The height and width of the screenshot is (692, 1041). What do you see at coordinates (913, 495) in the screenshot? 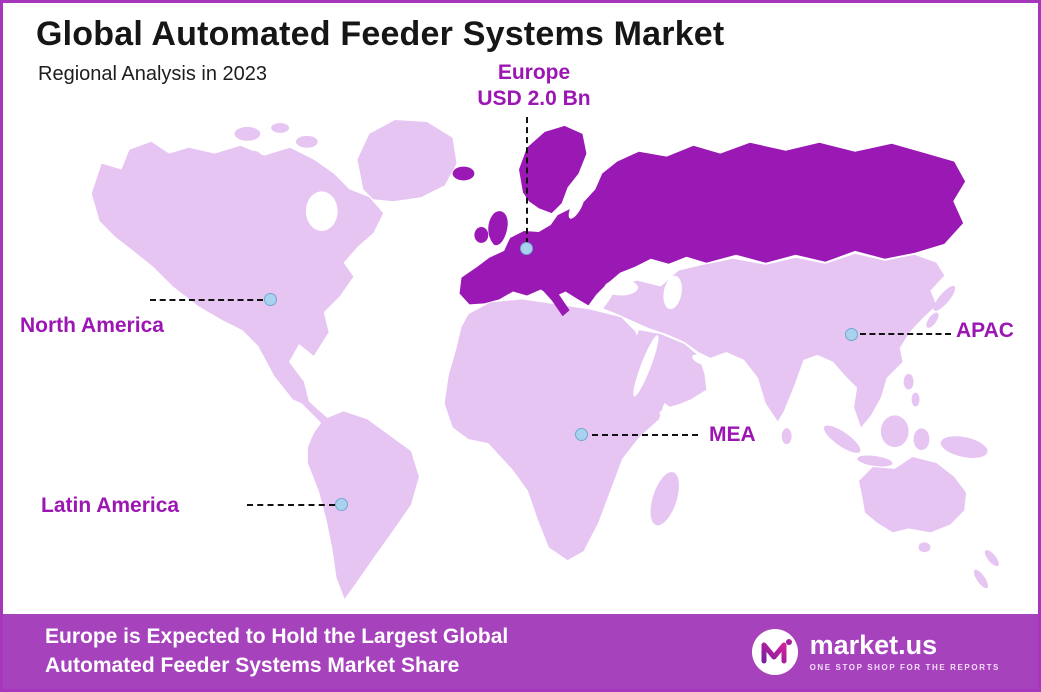
I see `australia-region` at bounding box center [913, 495].